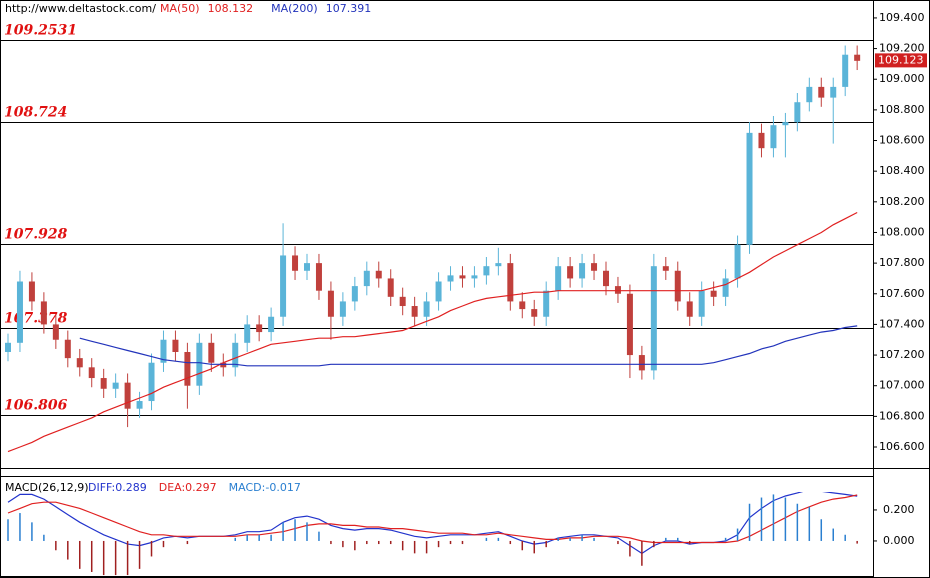  Describe the element at coordinates (117, 487) in the screenshot. I see `legend-label: DIFF:0.289` at that location.